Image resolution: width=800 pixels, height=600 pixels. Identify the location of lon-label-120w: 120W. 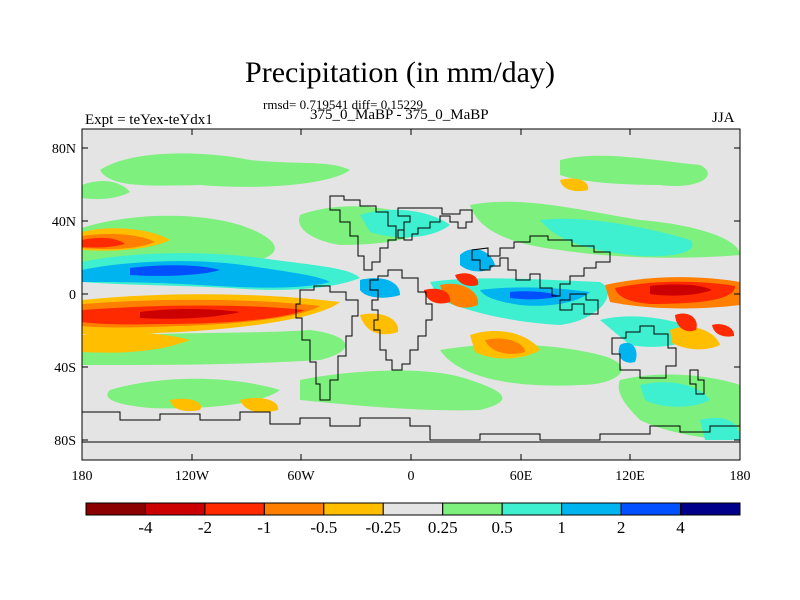
(192, 476).